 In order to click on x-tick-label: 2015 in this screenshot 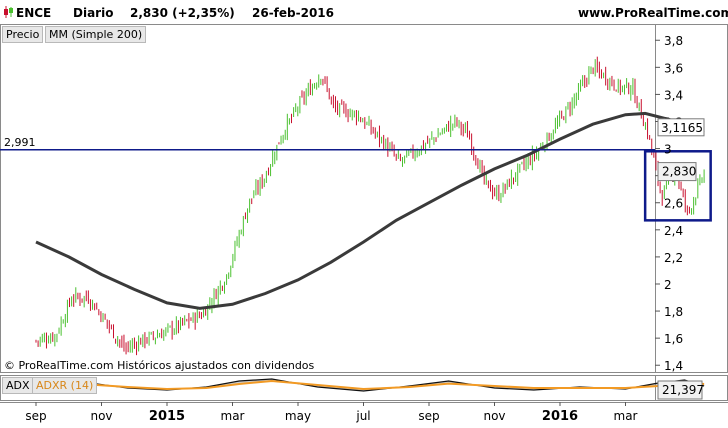, I will do `click(167, 416)`.